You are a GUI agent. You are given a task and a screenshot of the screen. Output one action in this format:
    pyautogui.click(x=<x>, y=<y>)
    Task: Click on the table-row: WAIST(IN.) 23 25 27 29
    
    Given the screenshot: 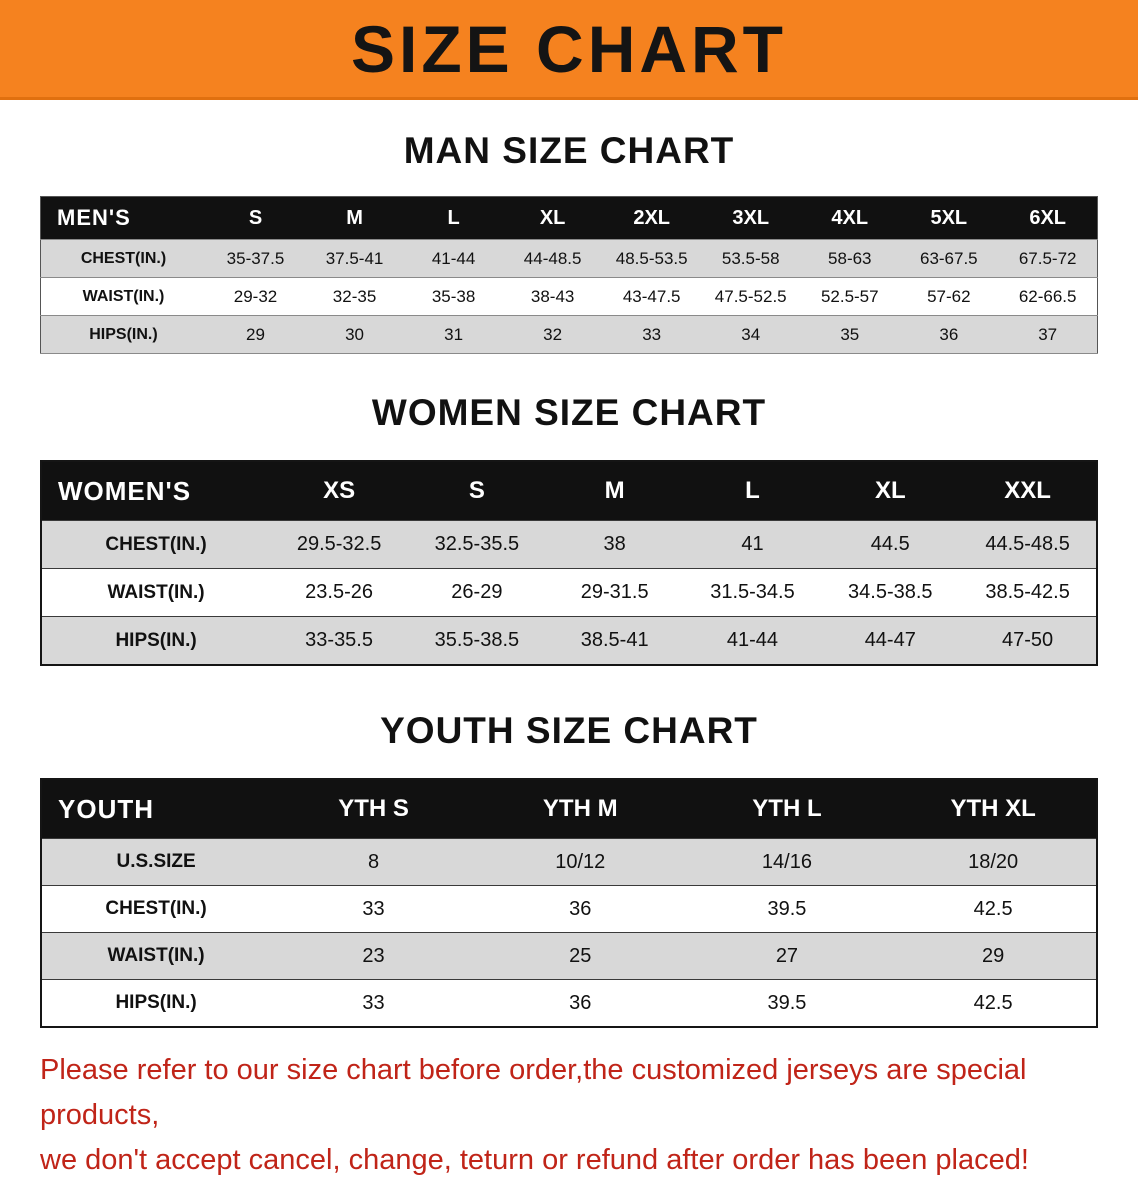 What is the action you would take?
    pyautogui.click(x=569, y=956)
    